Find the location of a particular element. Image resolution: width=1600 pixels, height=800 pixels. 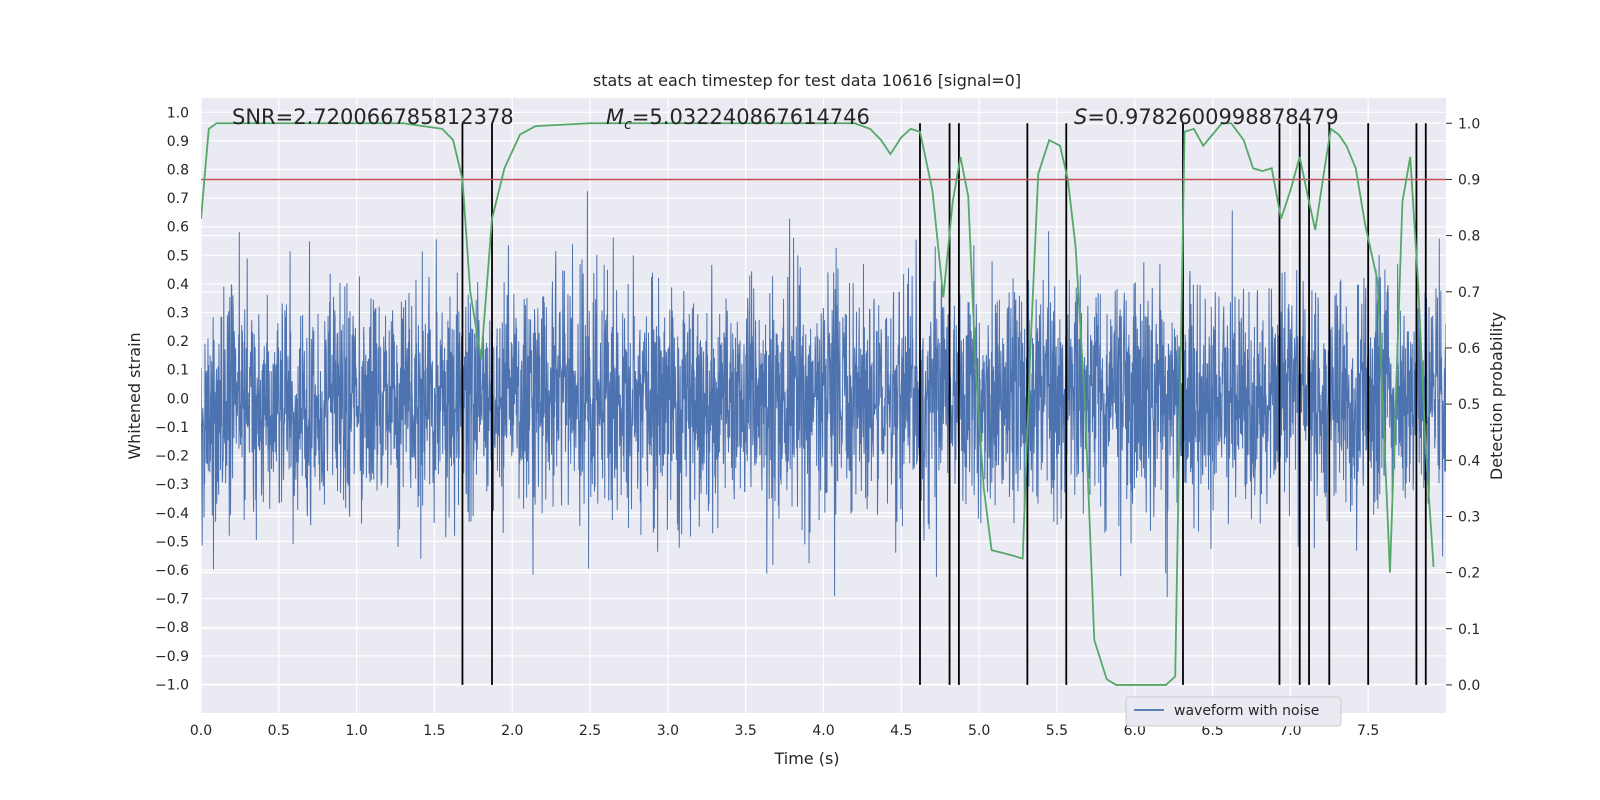

x-tick-label: 5.5 is located at coordinates (1057, 731).